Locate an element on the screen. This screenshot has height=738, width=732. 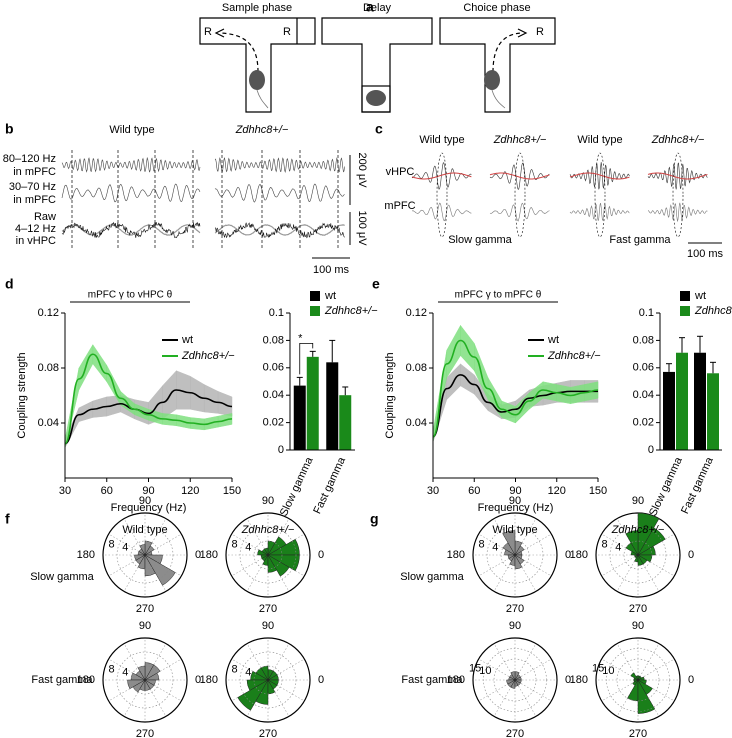
row-label: in mPFC is located at coordinates (34, 172).